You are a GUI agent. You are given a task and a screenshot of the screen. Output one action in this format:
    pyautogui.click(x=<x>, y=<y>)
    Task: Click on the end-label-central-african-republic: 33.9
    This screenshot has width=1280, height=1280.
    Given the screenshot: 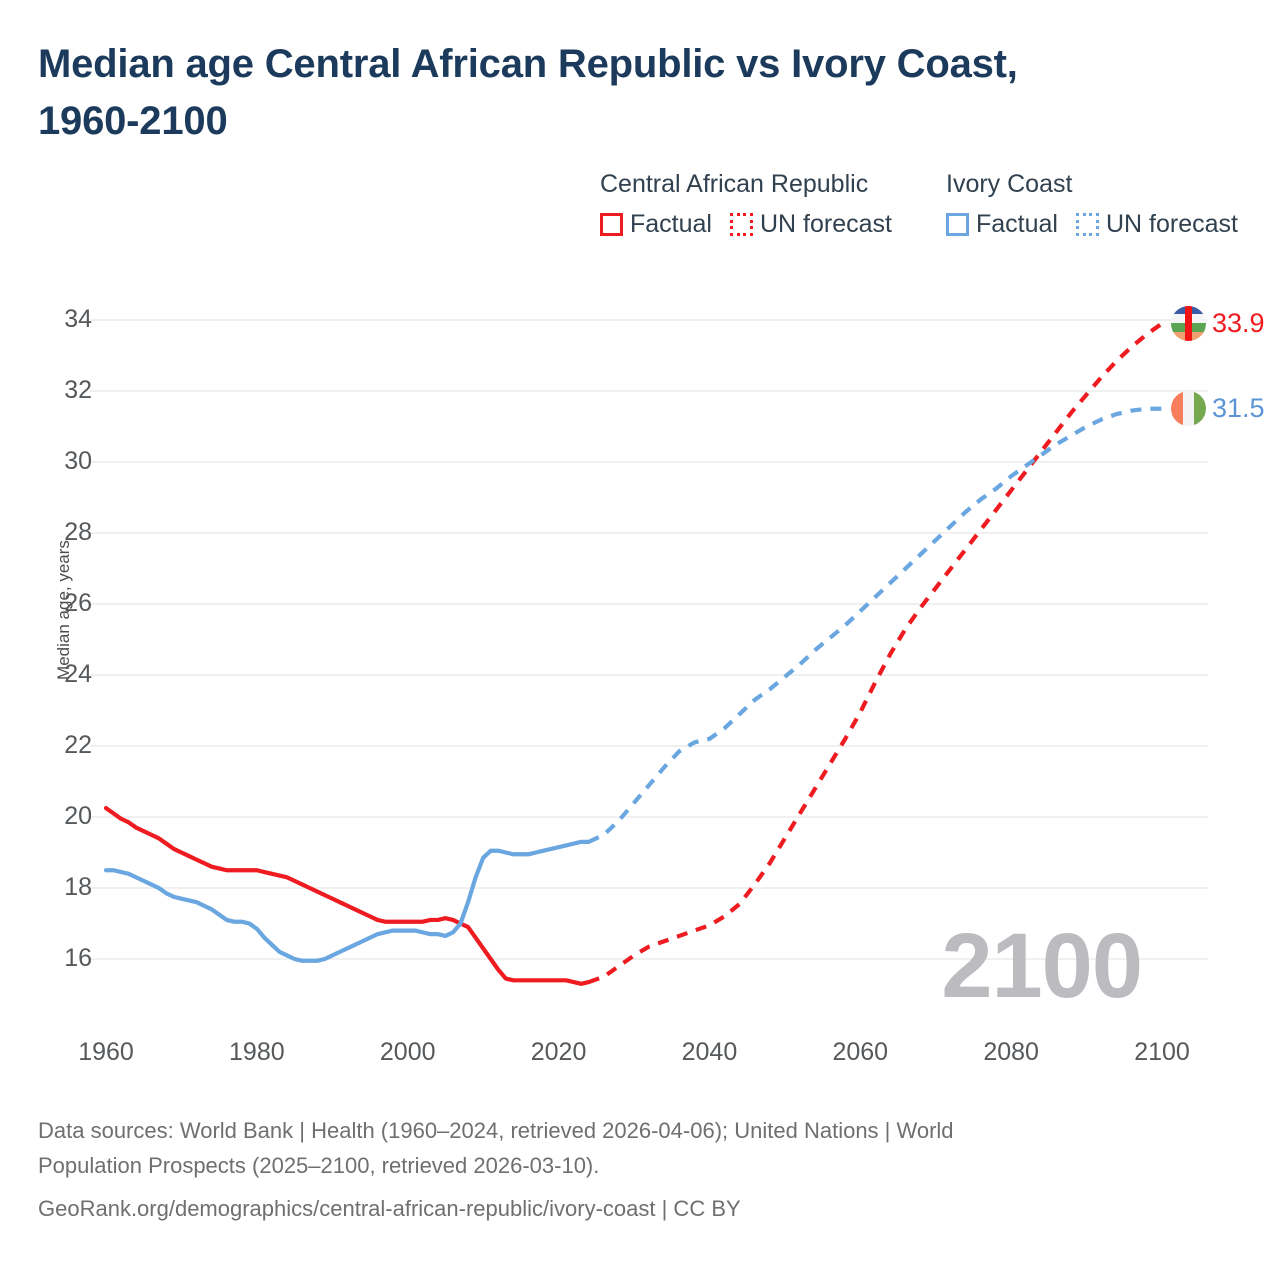 What is the action you would take?
    pyautogui.click(x=1218, y=323)
    